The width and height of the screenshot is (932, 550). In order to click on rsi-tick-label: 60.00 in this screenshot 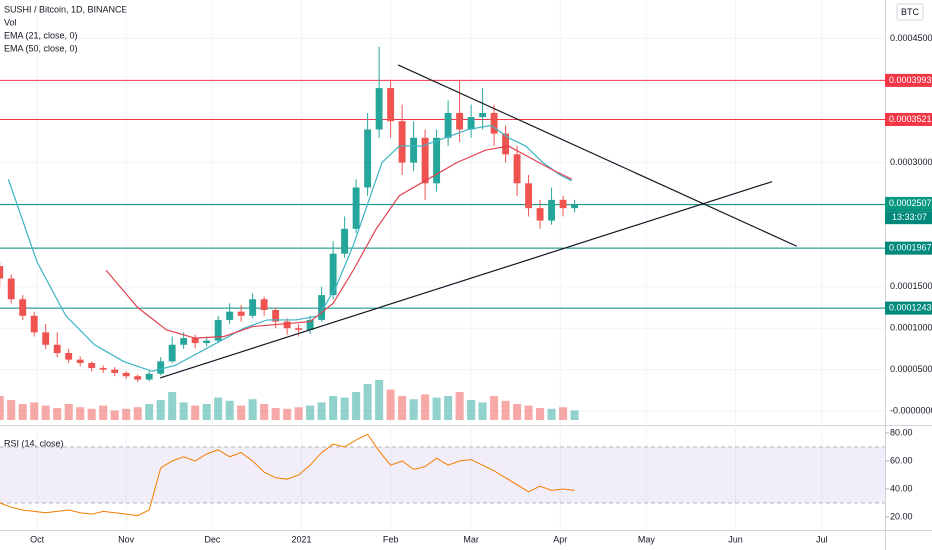, I will do `click(901, 460)`.